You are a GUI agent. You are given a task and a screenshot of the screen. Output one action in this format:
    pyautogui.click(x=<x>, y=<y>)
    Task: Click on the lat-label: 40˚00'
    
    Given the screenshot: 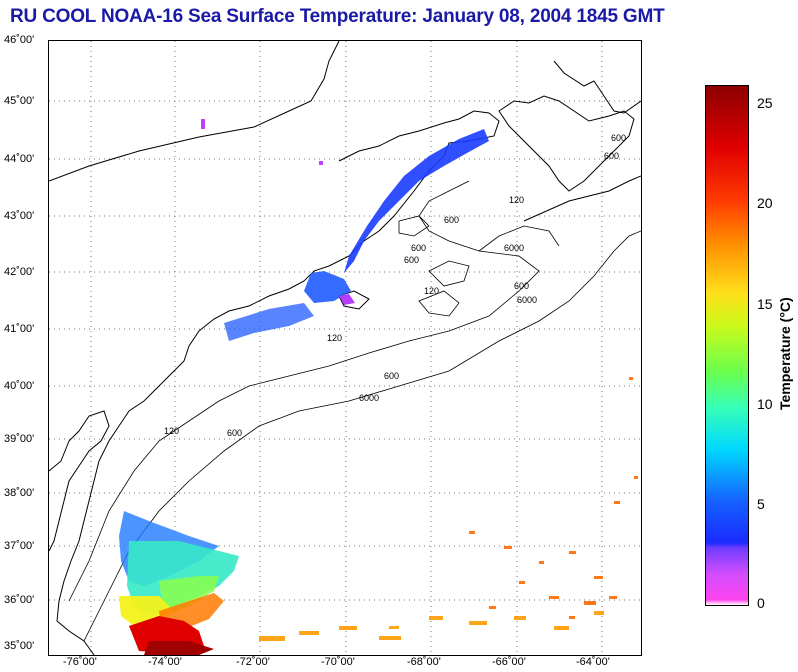 What is the action you would take?
    pyautogui.click(x=19, y=386)
    